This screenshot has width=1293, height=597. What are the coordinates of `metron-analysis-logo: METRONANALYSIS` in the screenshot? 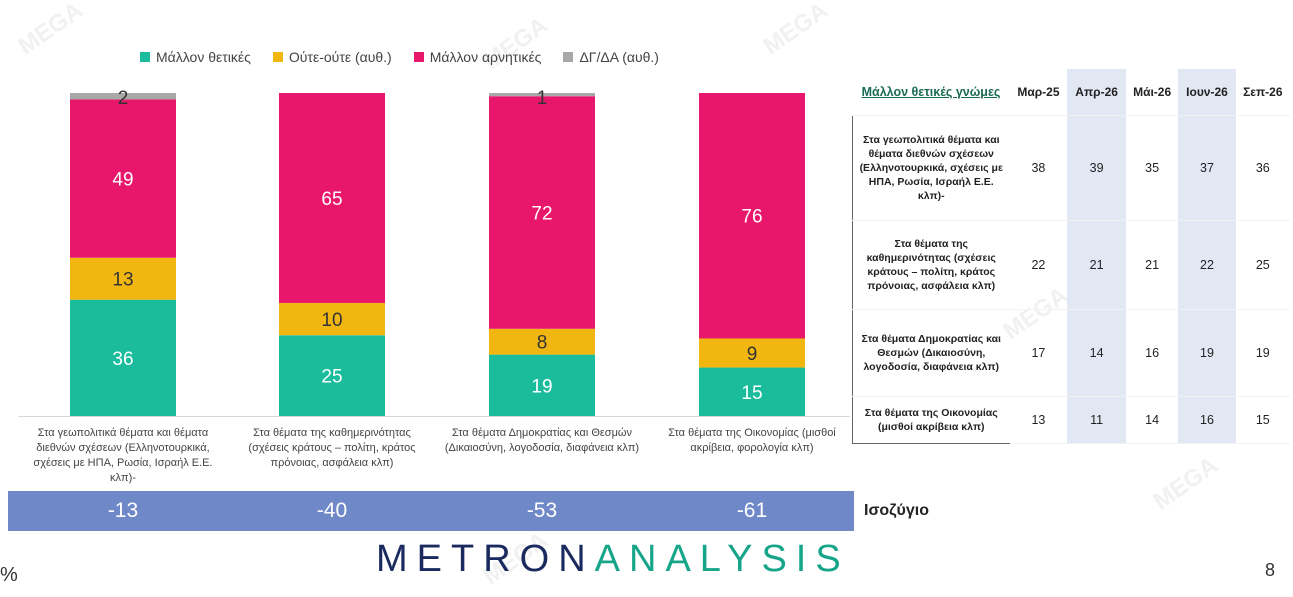 It's located at (613, 559).